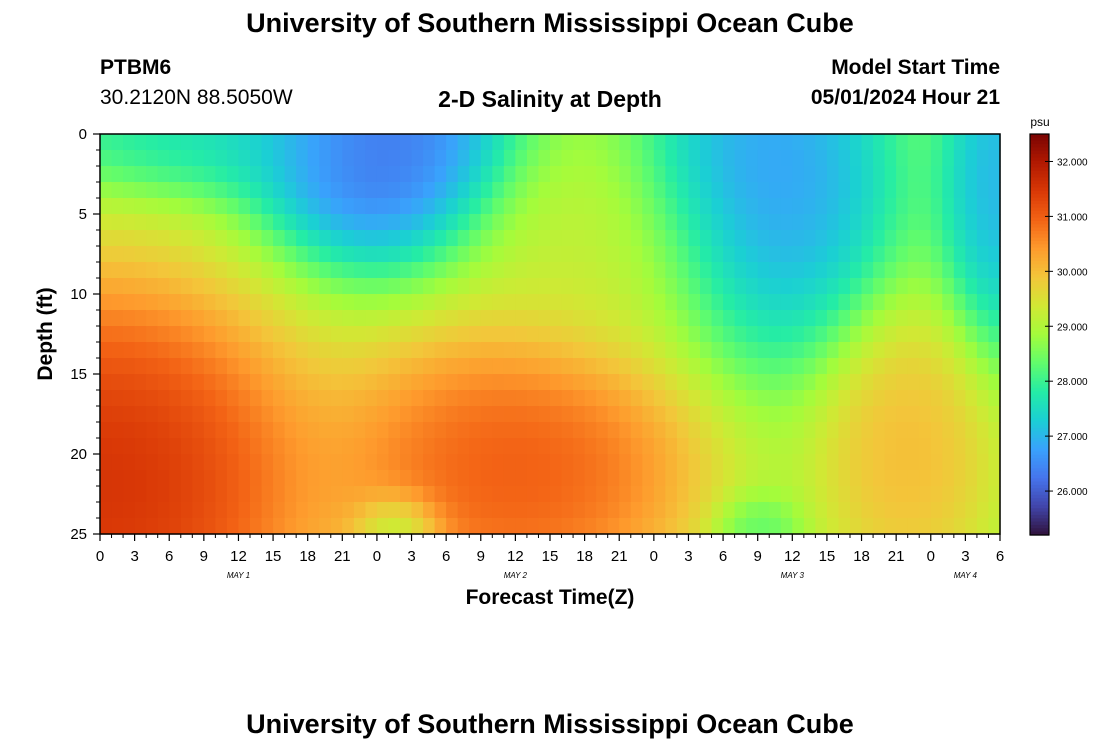 The height and width of the screenshot is (750, 1100). Describe the element at coordinates (602, 575) in the screenshot. I see `day-labels: MAY 1 MAY 2 MAY 3 MAY 4` at that location.